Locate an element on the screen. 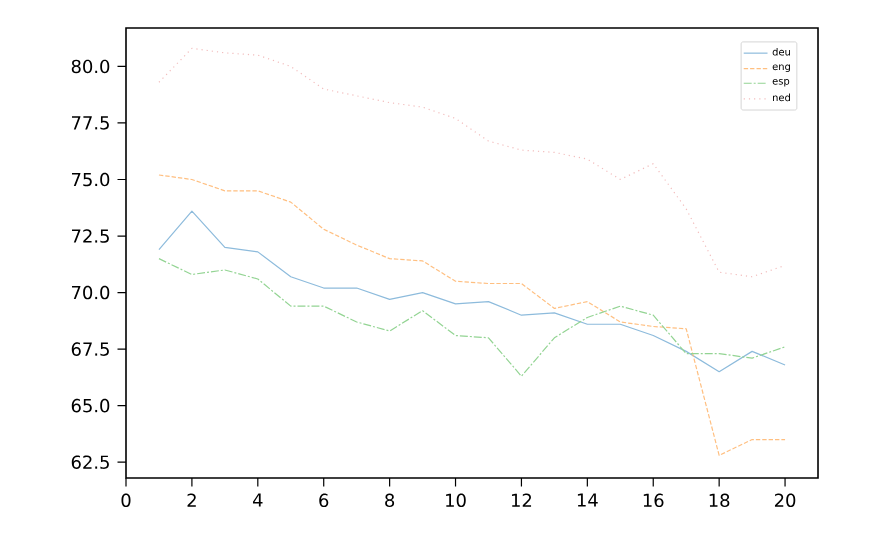  y-tick-label: 65.0 is located at coordinates (90, 405).